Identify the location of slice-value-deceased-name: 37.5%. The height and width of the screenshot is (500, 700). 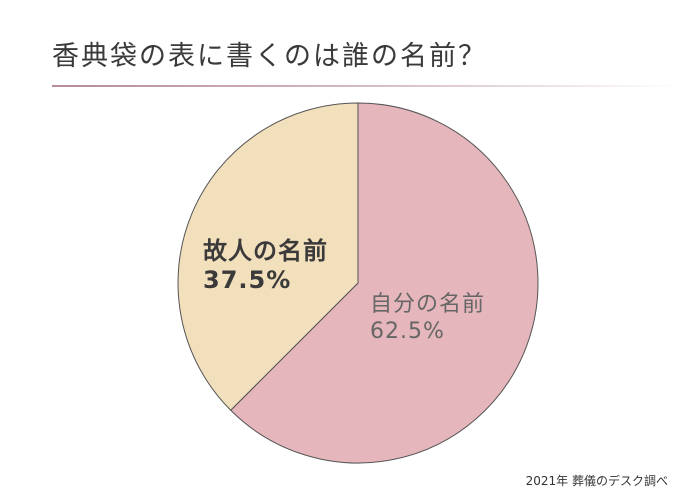
(247, 280).